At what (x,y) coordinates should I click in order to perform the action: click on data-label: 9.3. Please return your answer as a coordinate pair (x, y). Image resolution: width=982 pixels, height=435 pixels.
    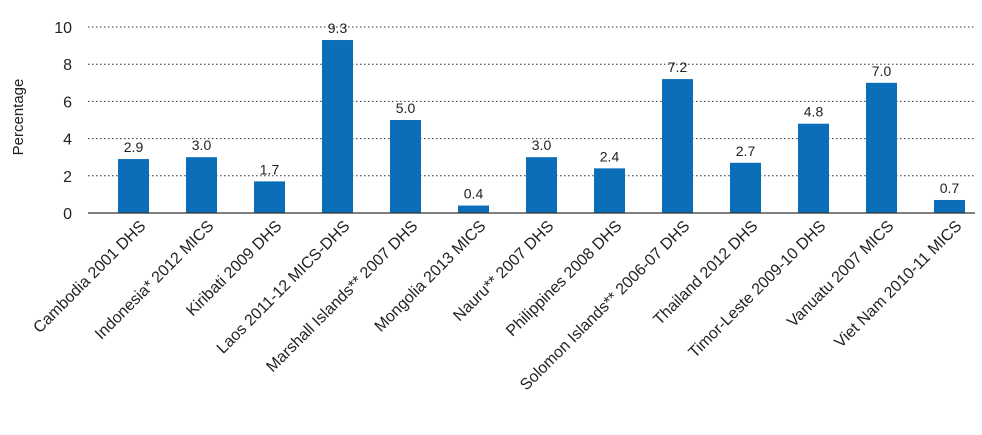
    Looking at the image, I should click on (338, 28).